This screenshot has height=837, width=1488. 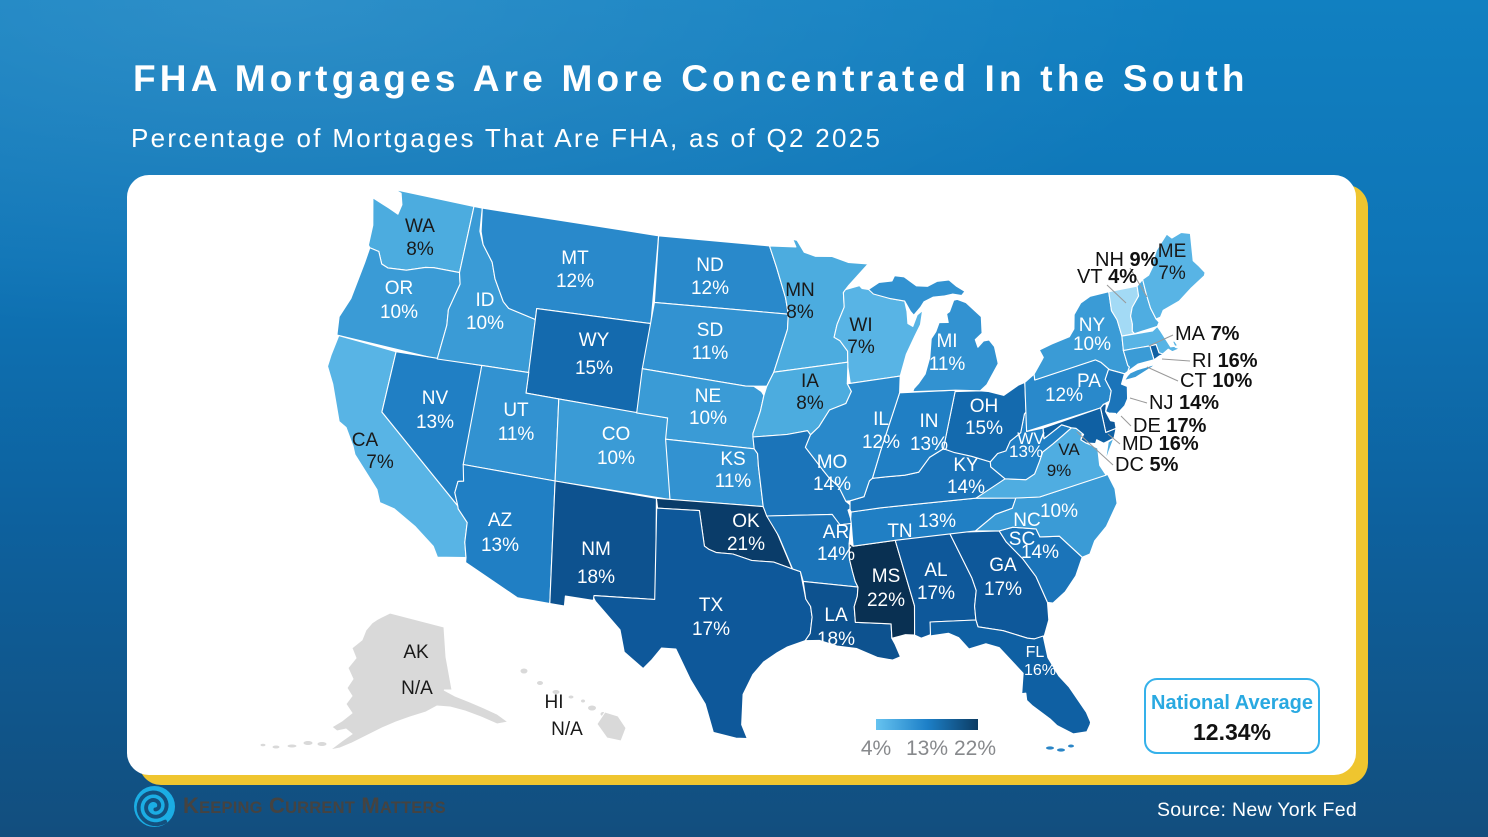 I want to click on svg-text: NH 9%, so click(x=1127, y=260).